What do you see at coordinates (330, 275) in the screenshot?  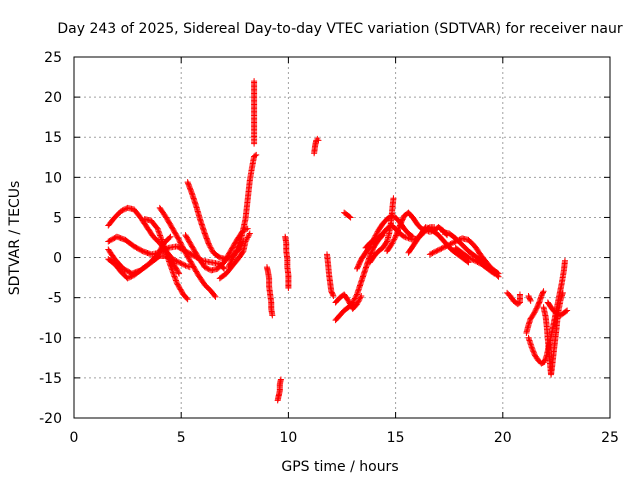 I see `series-arc-11.8` at bounding box center [330, 275].